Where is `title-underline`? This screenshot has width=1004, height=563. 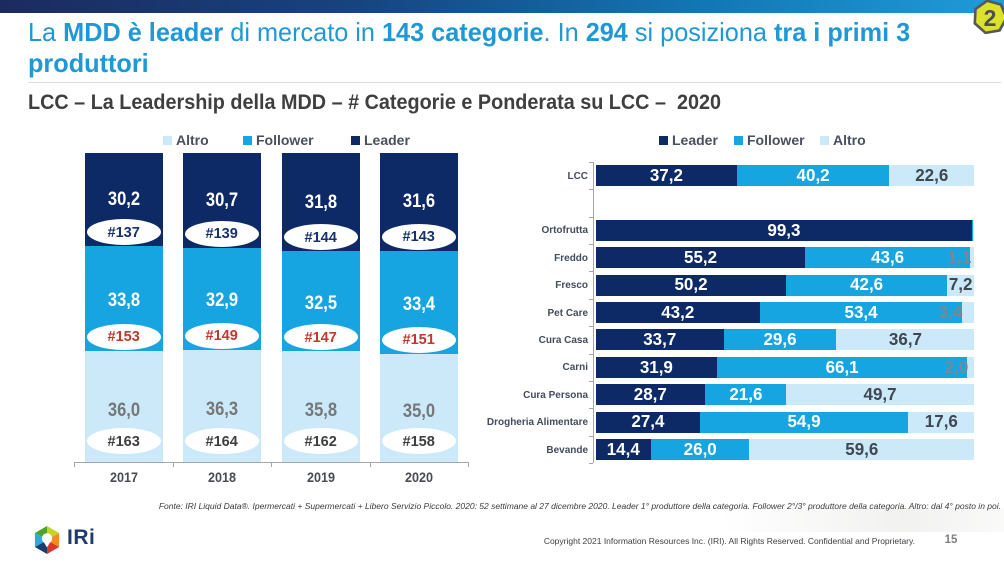
title-underline is located at coordinates (514, 82).